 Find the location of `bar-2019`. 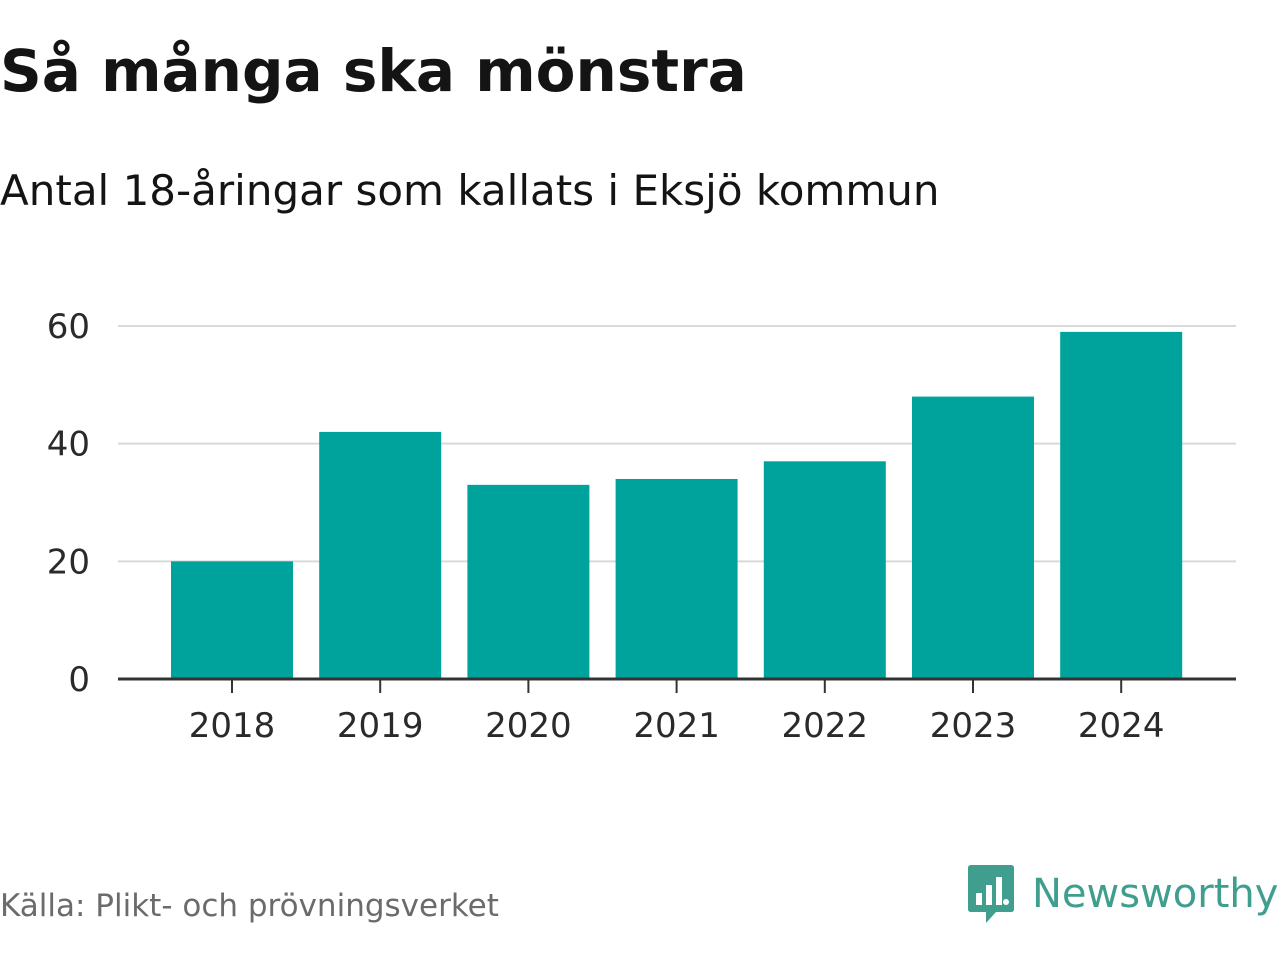

bar-2019 is located at coordinates (380, 555).